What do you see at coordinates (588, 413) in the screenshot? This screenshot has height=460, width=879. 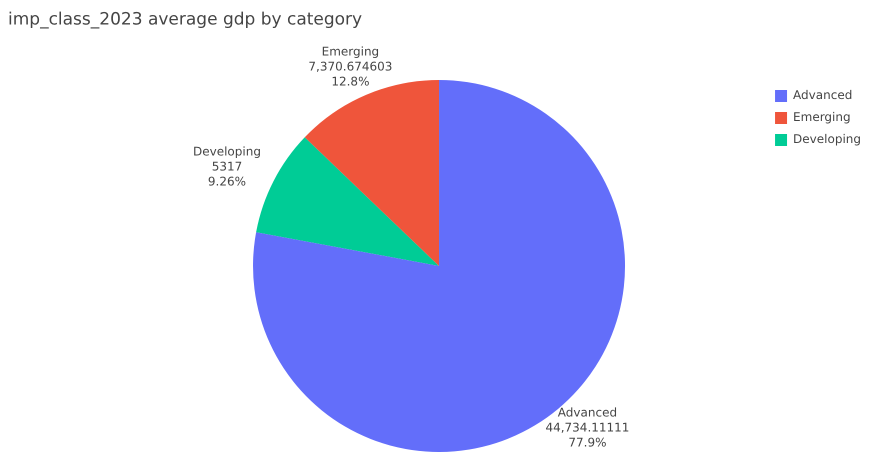 I see `slice-label: Advanced` at bounding box center [588, 413].